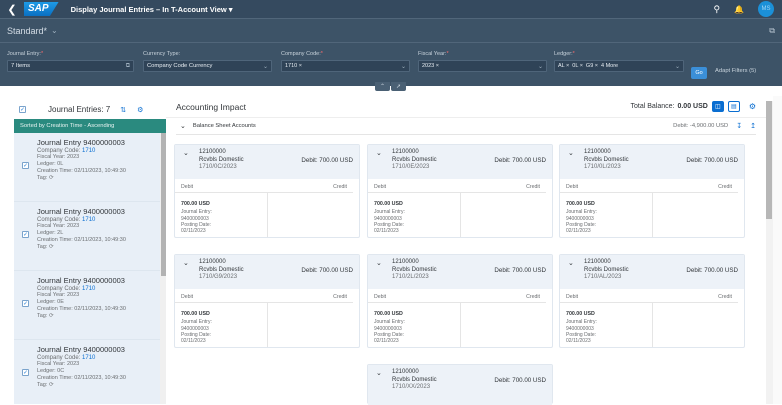  I want to click on sort-icon: ⇅, so click(123, 110).